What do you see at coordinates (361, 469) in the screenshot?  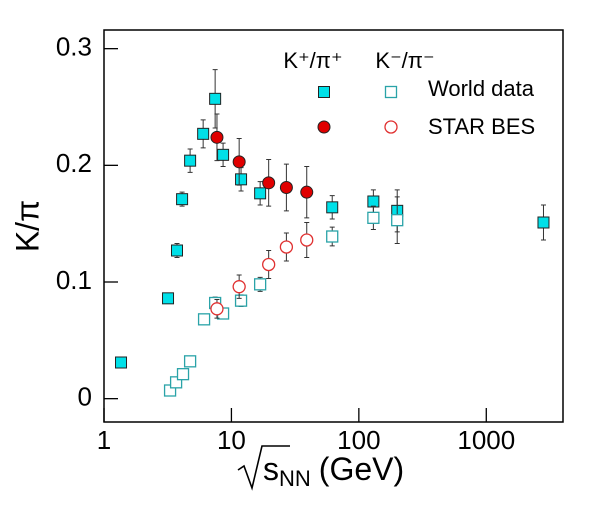 I see `x-label-unit: (GeV)` at bounding box center [361, 469].